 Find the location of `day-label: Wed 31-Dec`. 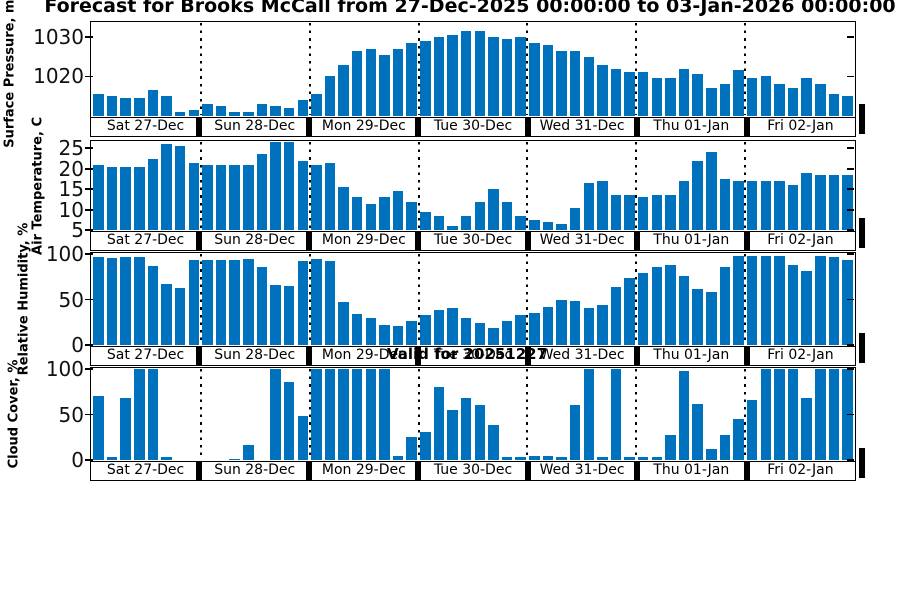

day-label: Wed 31-Dec is located at coordinates (582, 355).